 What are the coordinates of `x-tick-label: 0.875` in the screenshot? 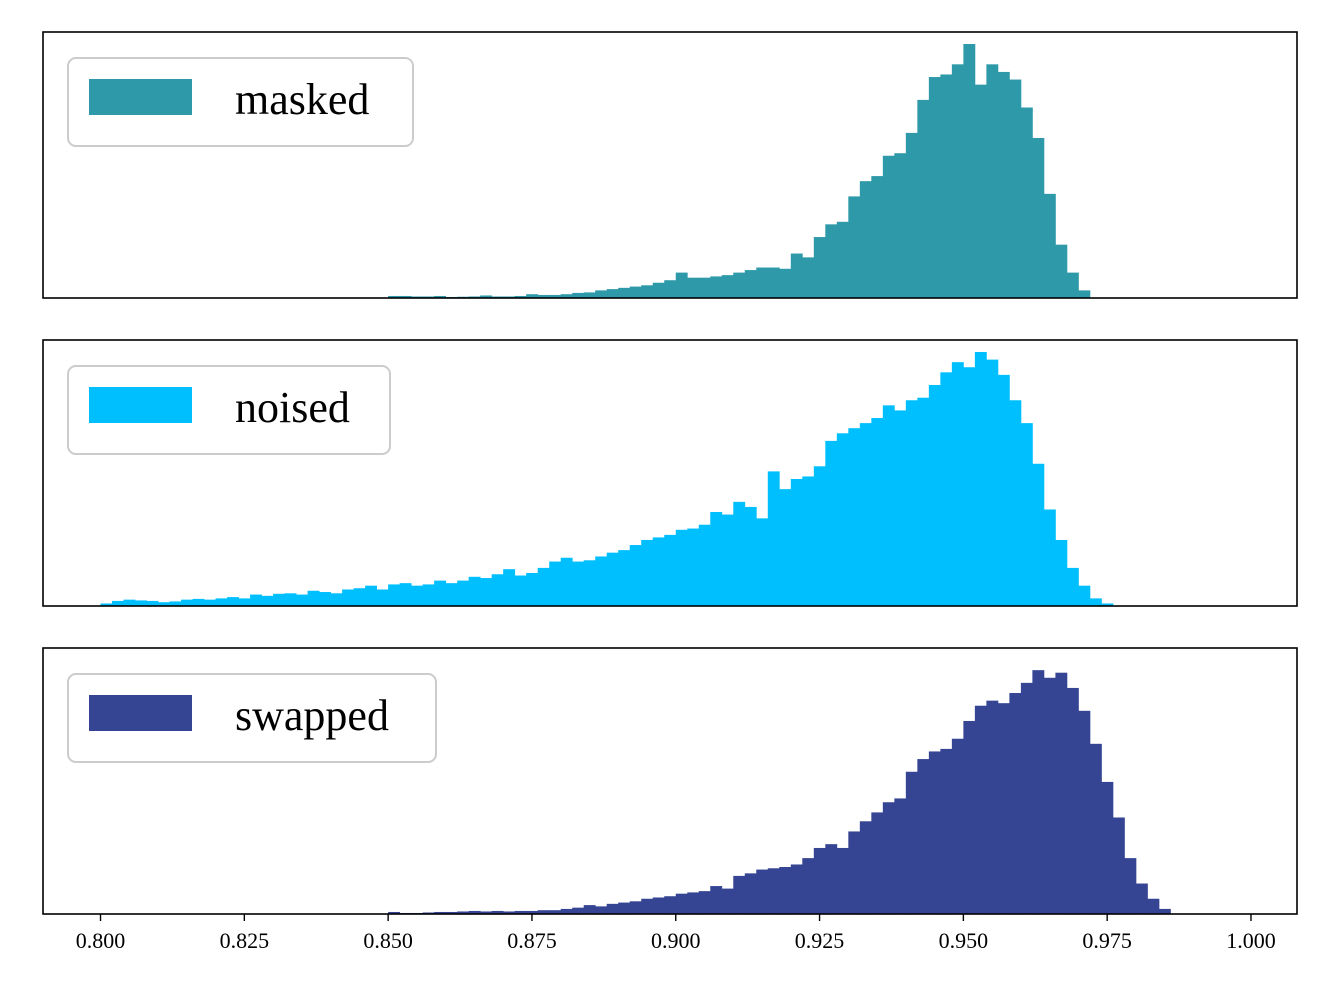 It's located at (532, 940).